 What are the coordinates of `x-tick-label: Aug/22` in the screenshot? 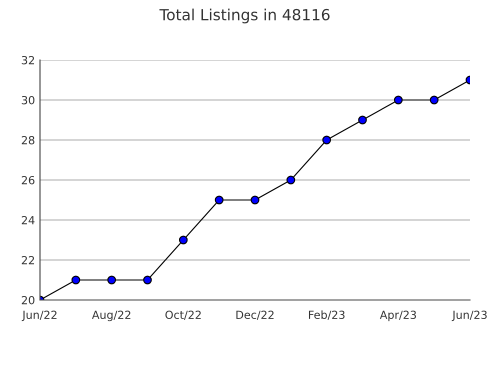 It's located at (111, 316).